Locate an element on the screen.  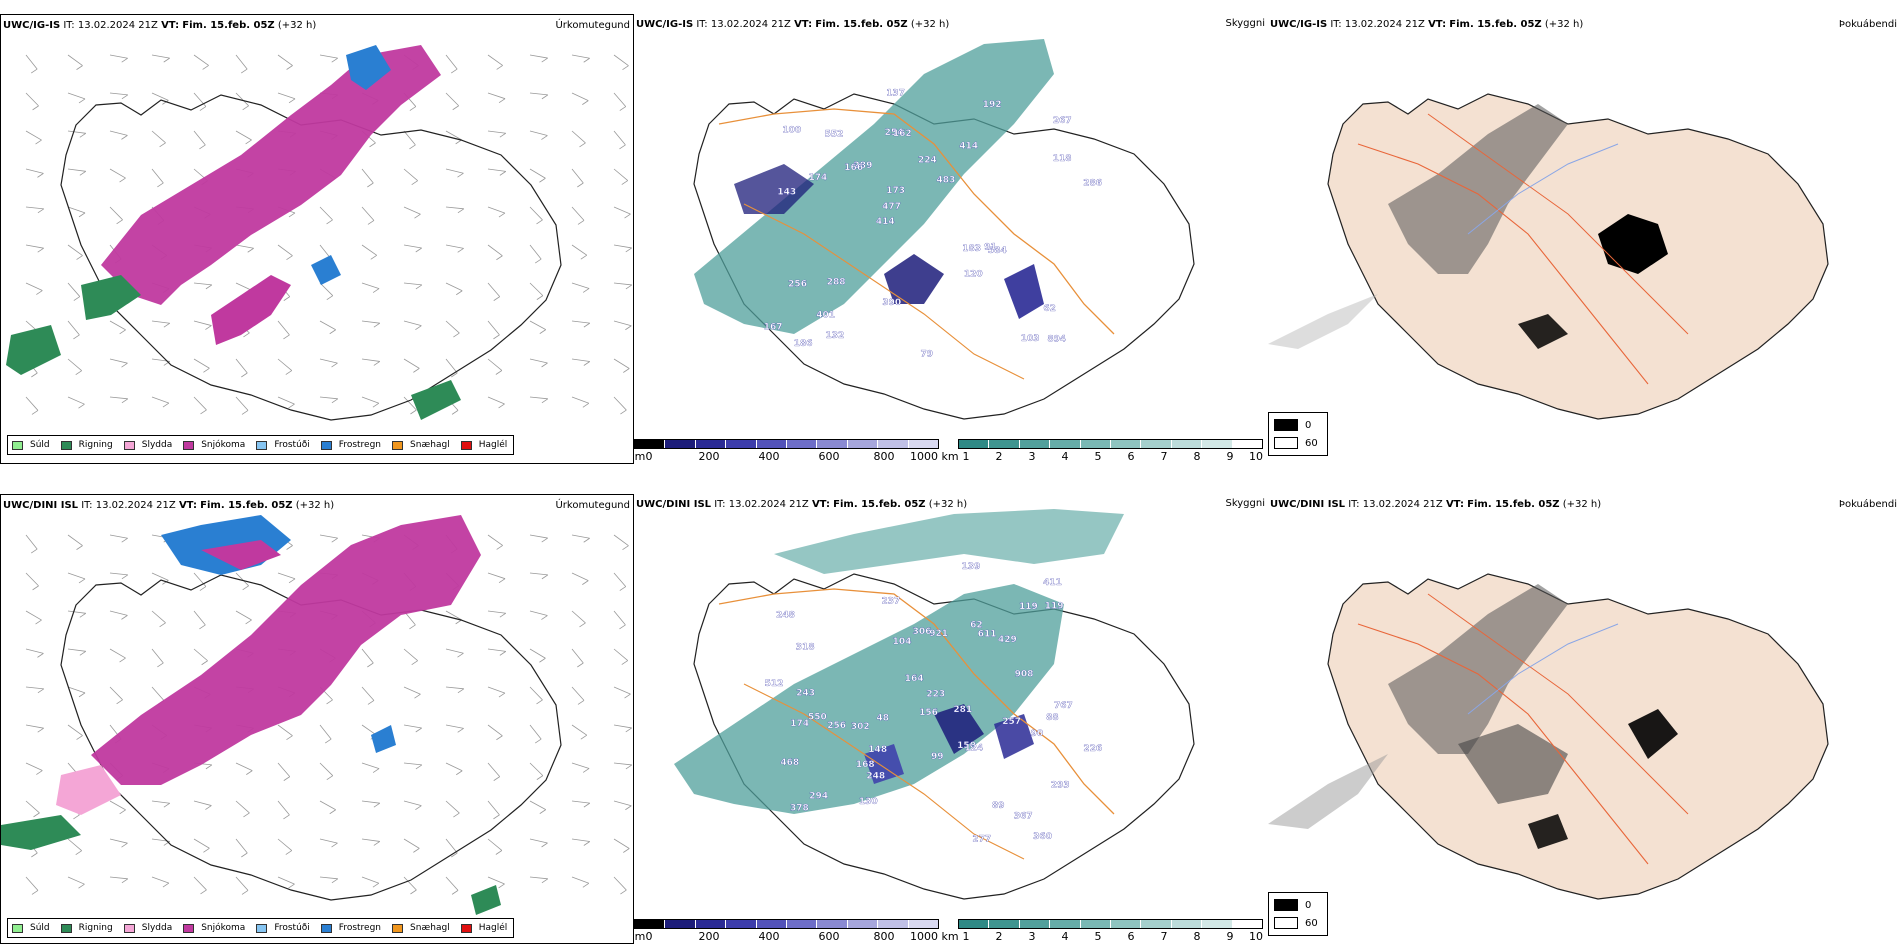
site-value-label: 256 is located at coordinates (836, 726).